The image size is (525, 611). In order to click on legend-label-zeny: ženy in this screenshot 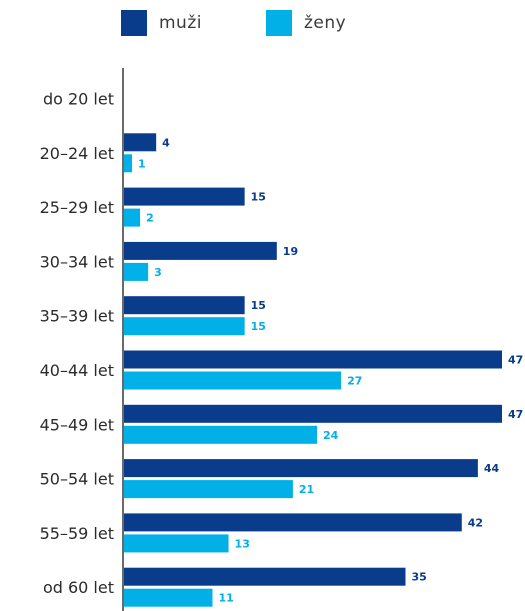, I will do `click(325, 23)`.